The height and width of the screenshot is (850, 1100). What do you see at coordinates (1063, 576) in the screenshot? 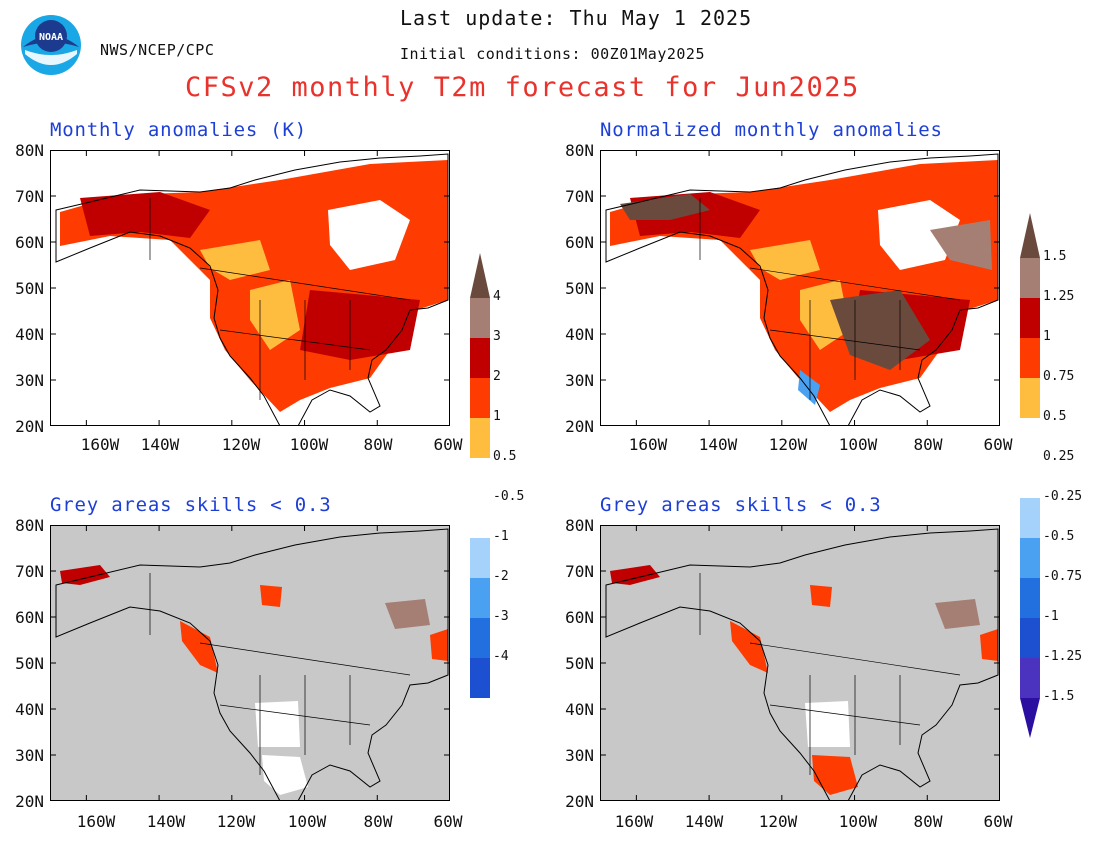
I see `colorbar-right-label: -0.75` at bounding box center [1063, 576].